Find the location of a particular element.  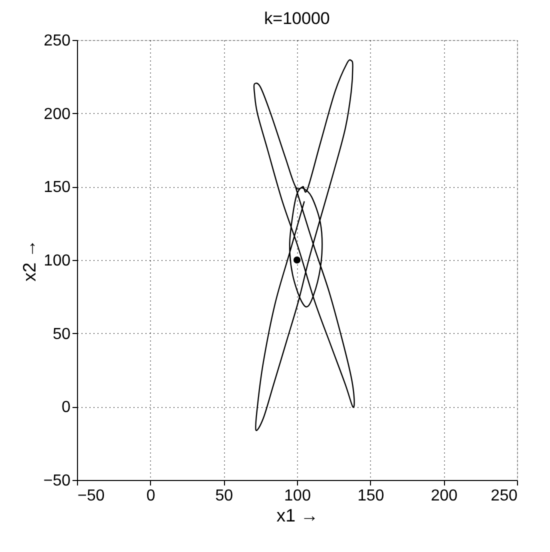

line-series is located at coordinates (304, 245).